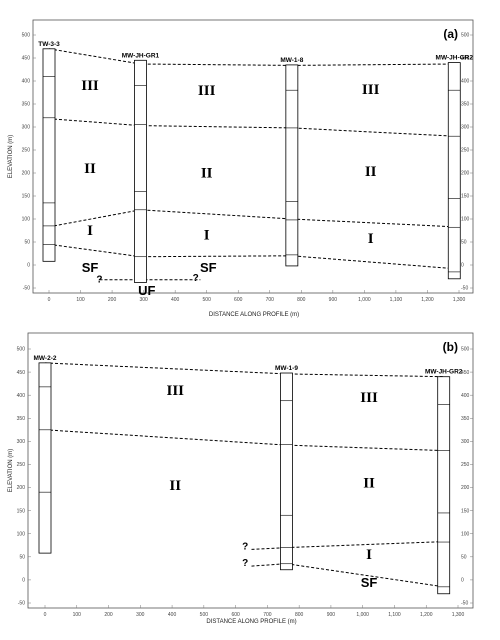  Describe the element at coordinates (26, 36) in the screenshot. I see `y-tick-label-left: 500` at that location.